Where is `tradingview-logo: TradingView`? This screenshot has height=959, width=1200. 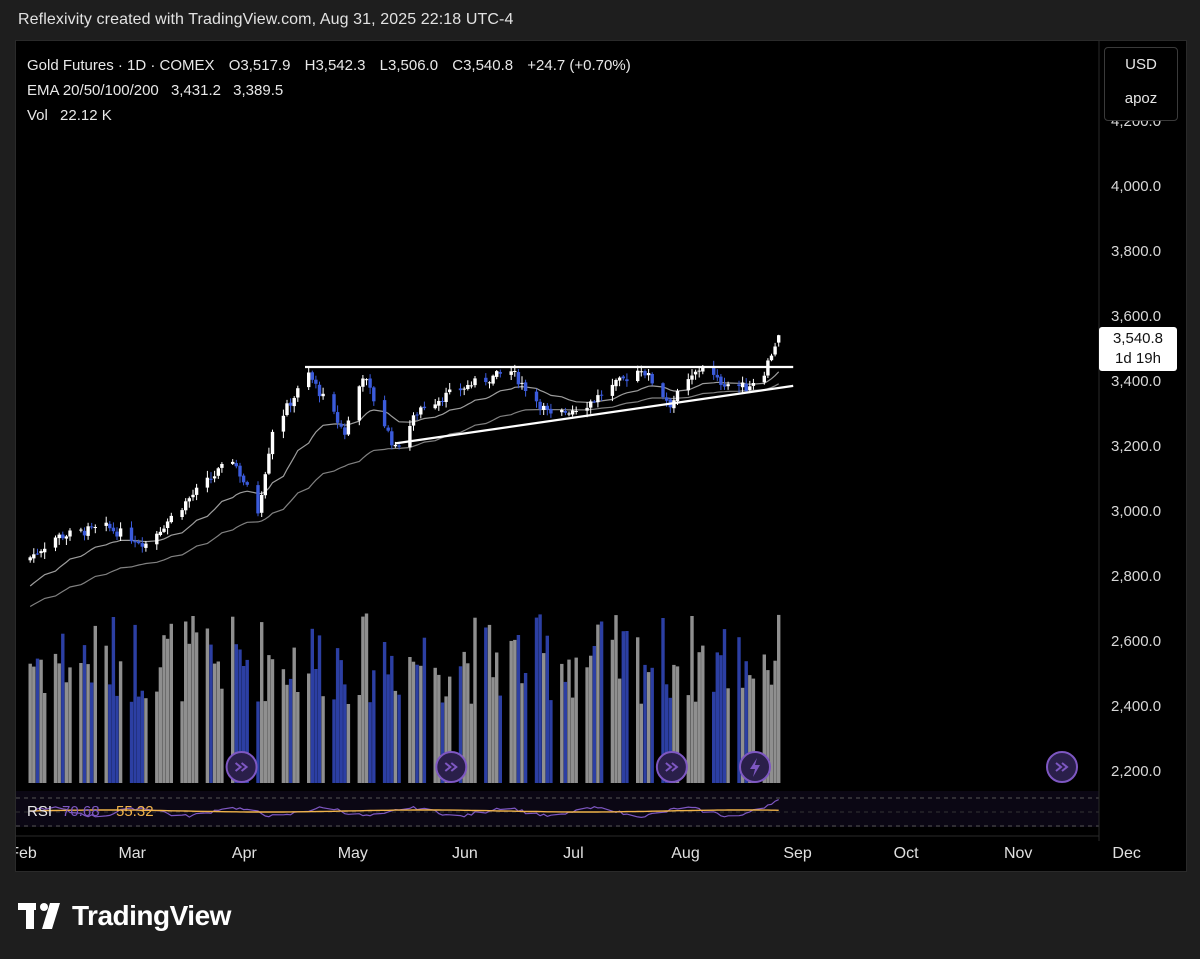 tradingview-logo: TradingView is located at coordinates (124, 916).